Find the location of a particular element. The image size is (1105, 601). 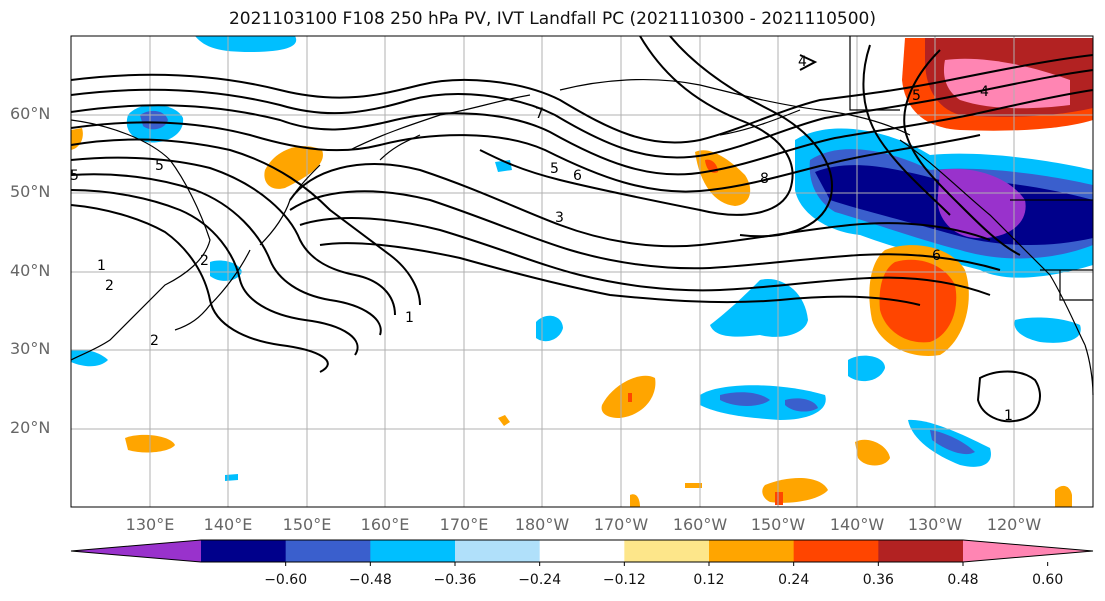

colorbar is located at coordinates (582, 552).